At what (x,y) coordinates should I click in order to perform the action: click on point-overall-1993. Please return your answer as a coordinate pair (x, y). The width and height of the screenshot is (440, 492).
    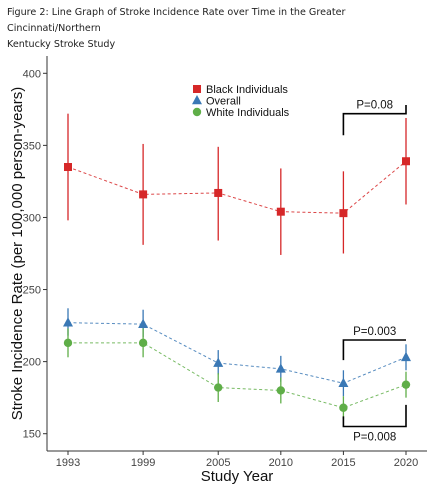
    Looking at the image, I should click on (68, 322).